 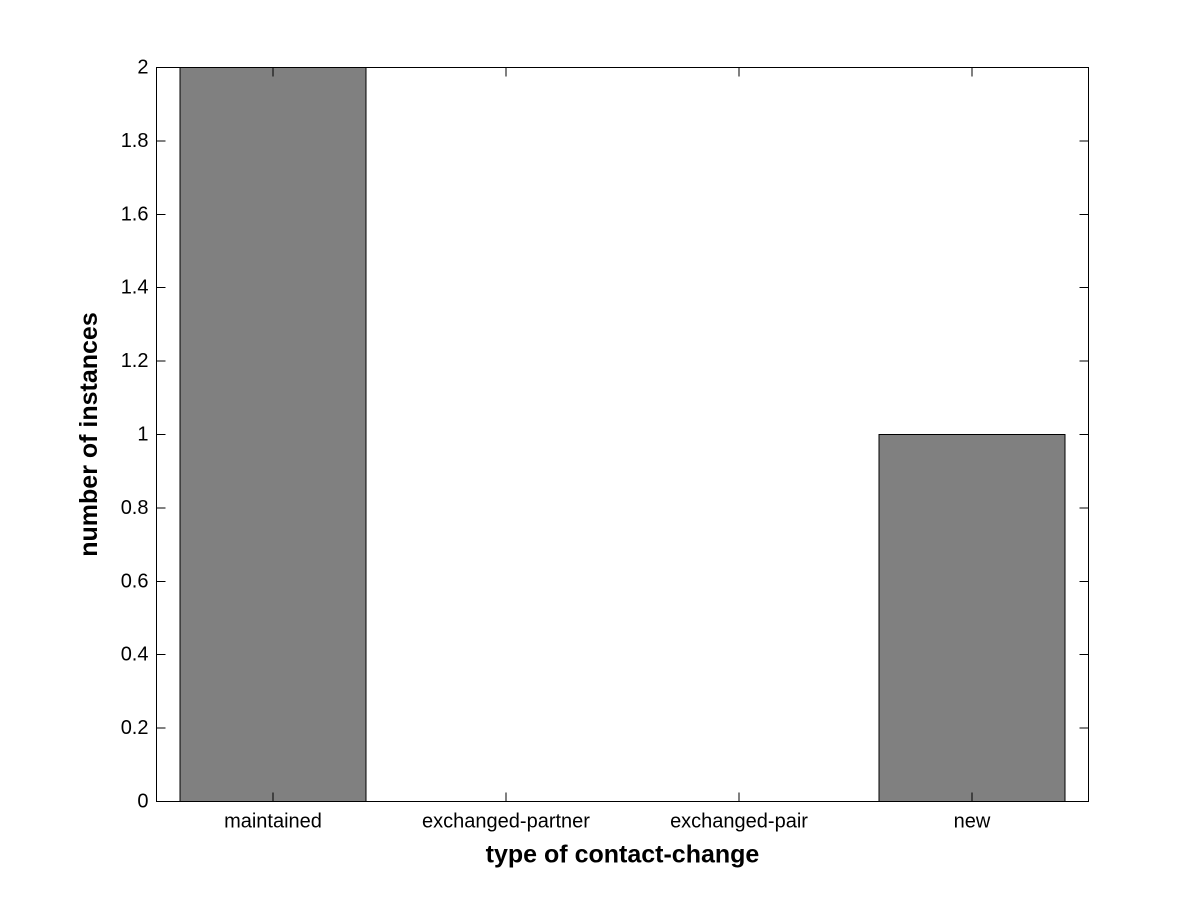 What do you see at coordinates (273, 822) in the screenshot?
I see `x-category-label: maintained` at bounding box center [273, 822].